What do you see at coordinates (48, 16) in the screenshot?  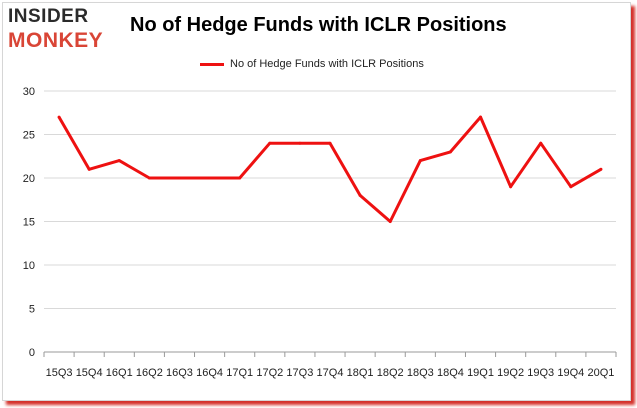 I see `logo-top-text: INSIDER` at bounding box center [48, 16].